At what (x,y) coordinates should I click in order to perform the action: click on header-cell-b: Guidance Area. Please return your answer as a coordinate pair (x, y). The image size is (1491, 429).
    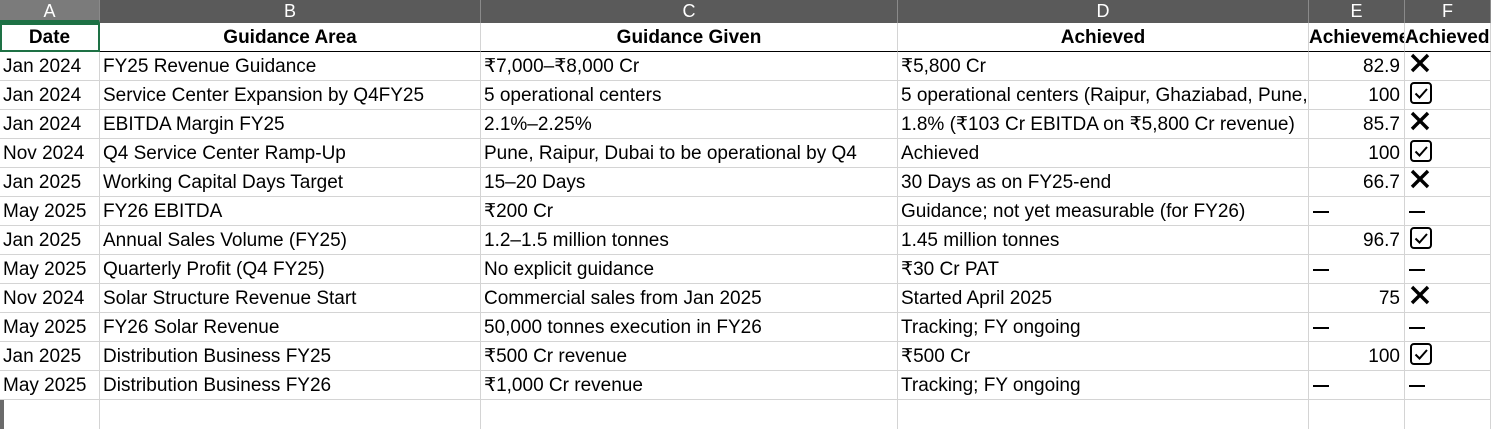
    Looking at the image, I should click on (290, 37).